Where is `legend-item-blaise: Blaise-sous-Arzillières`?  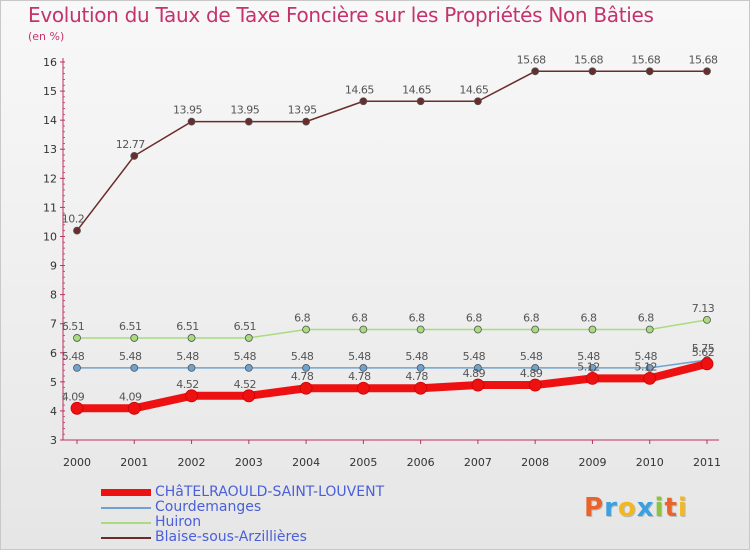 legend-item-blaise: Blaise-sous-Arzillières is located at coordinates (242, 537).